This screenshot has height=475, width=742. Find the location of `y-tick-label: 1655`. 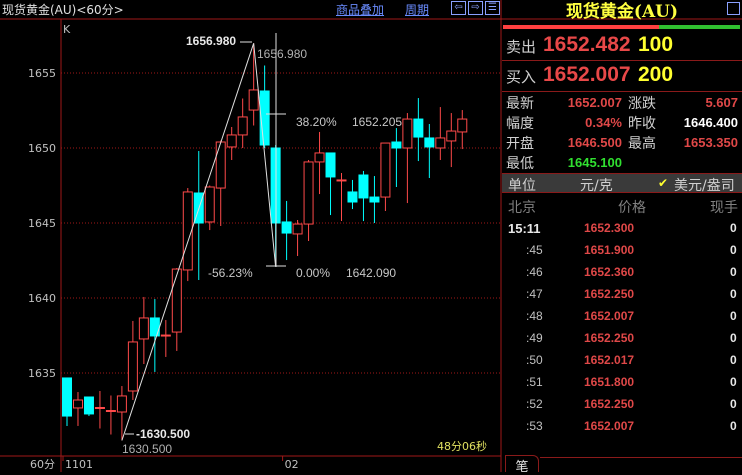

y-tick-label: 1655 is located at coordinates (42, 73).